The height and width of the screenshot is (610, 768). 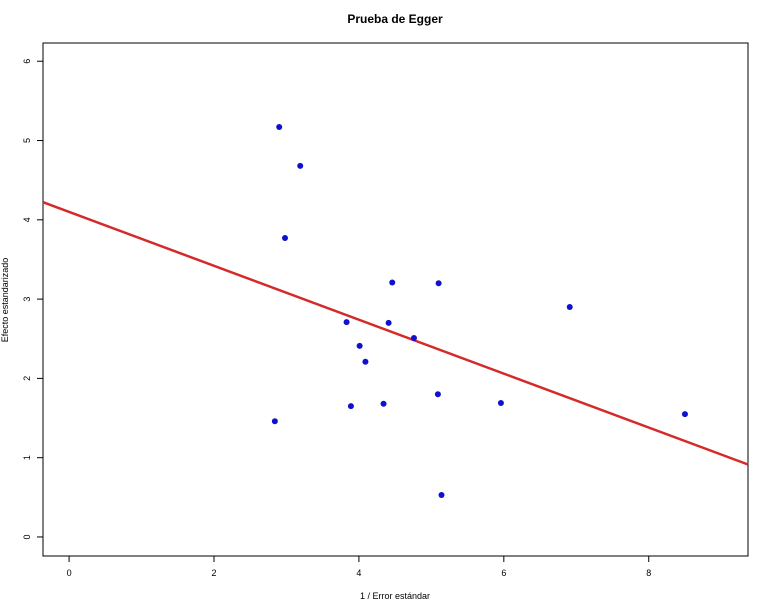 What do you see at coordinates (27, 61) in the screenshot?
I see `y-tick-label: 6` at bounding box center [27, 61].